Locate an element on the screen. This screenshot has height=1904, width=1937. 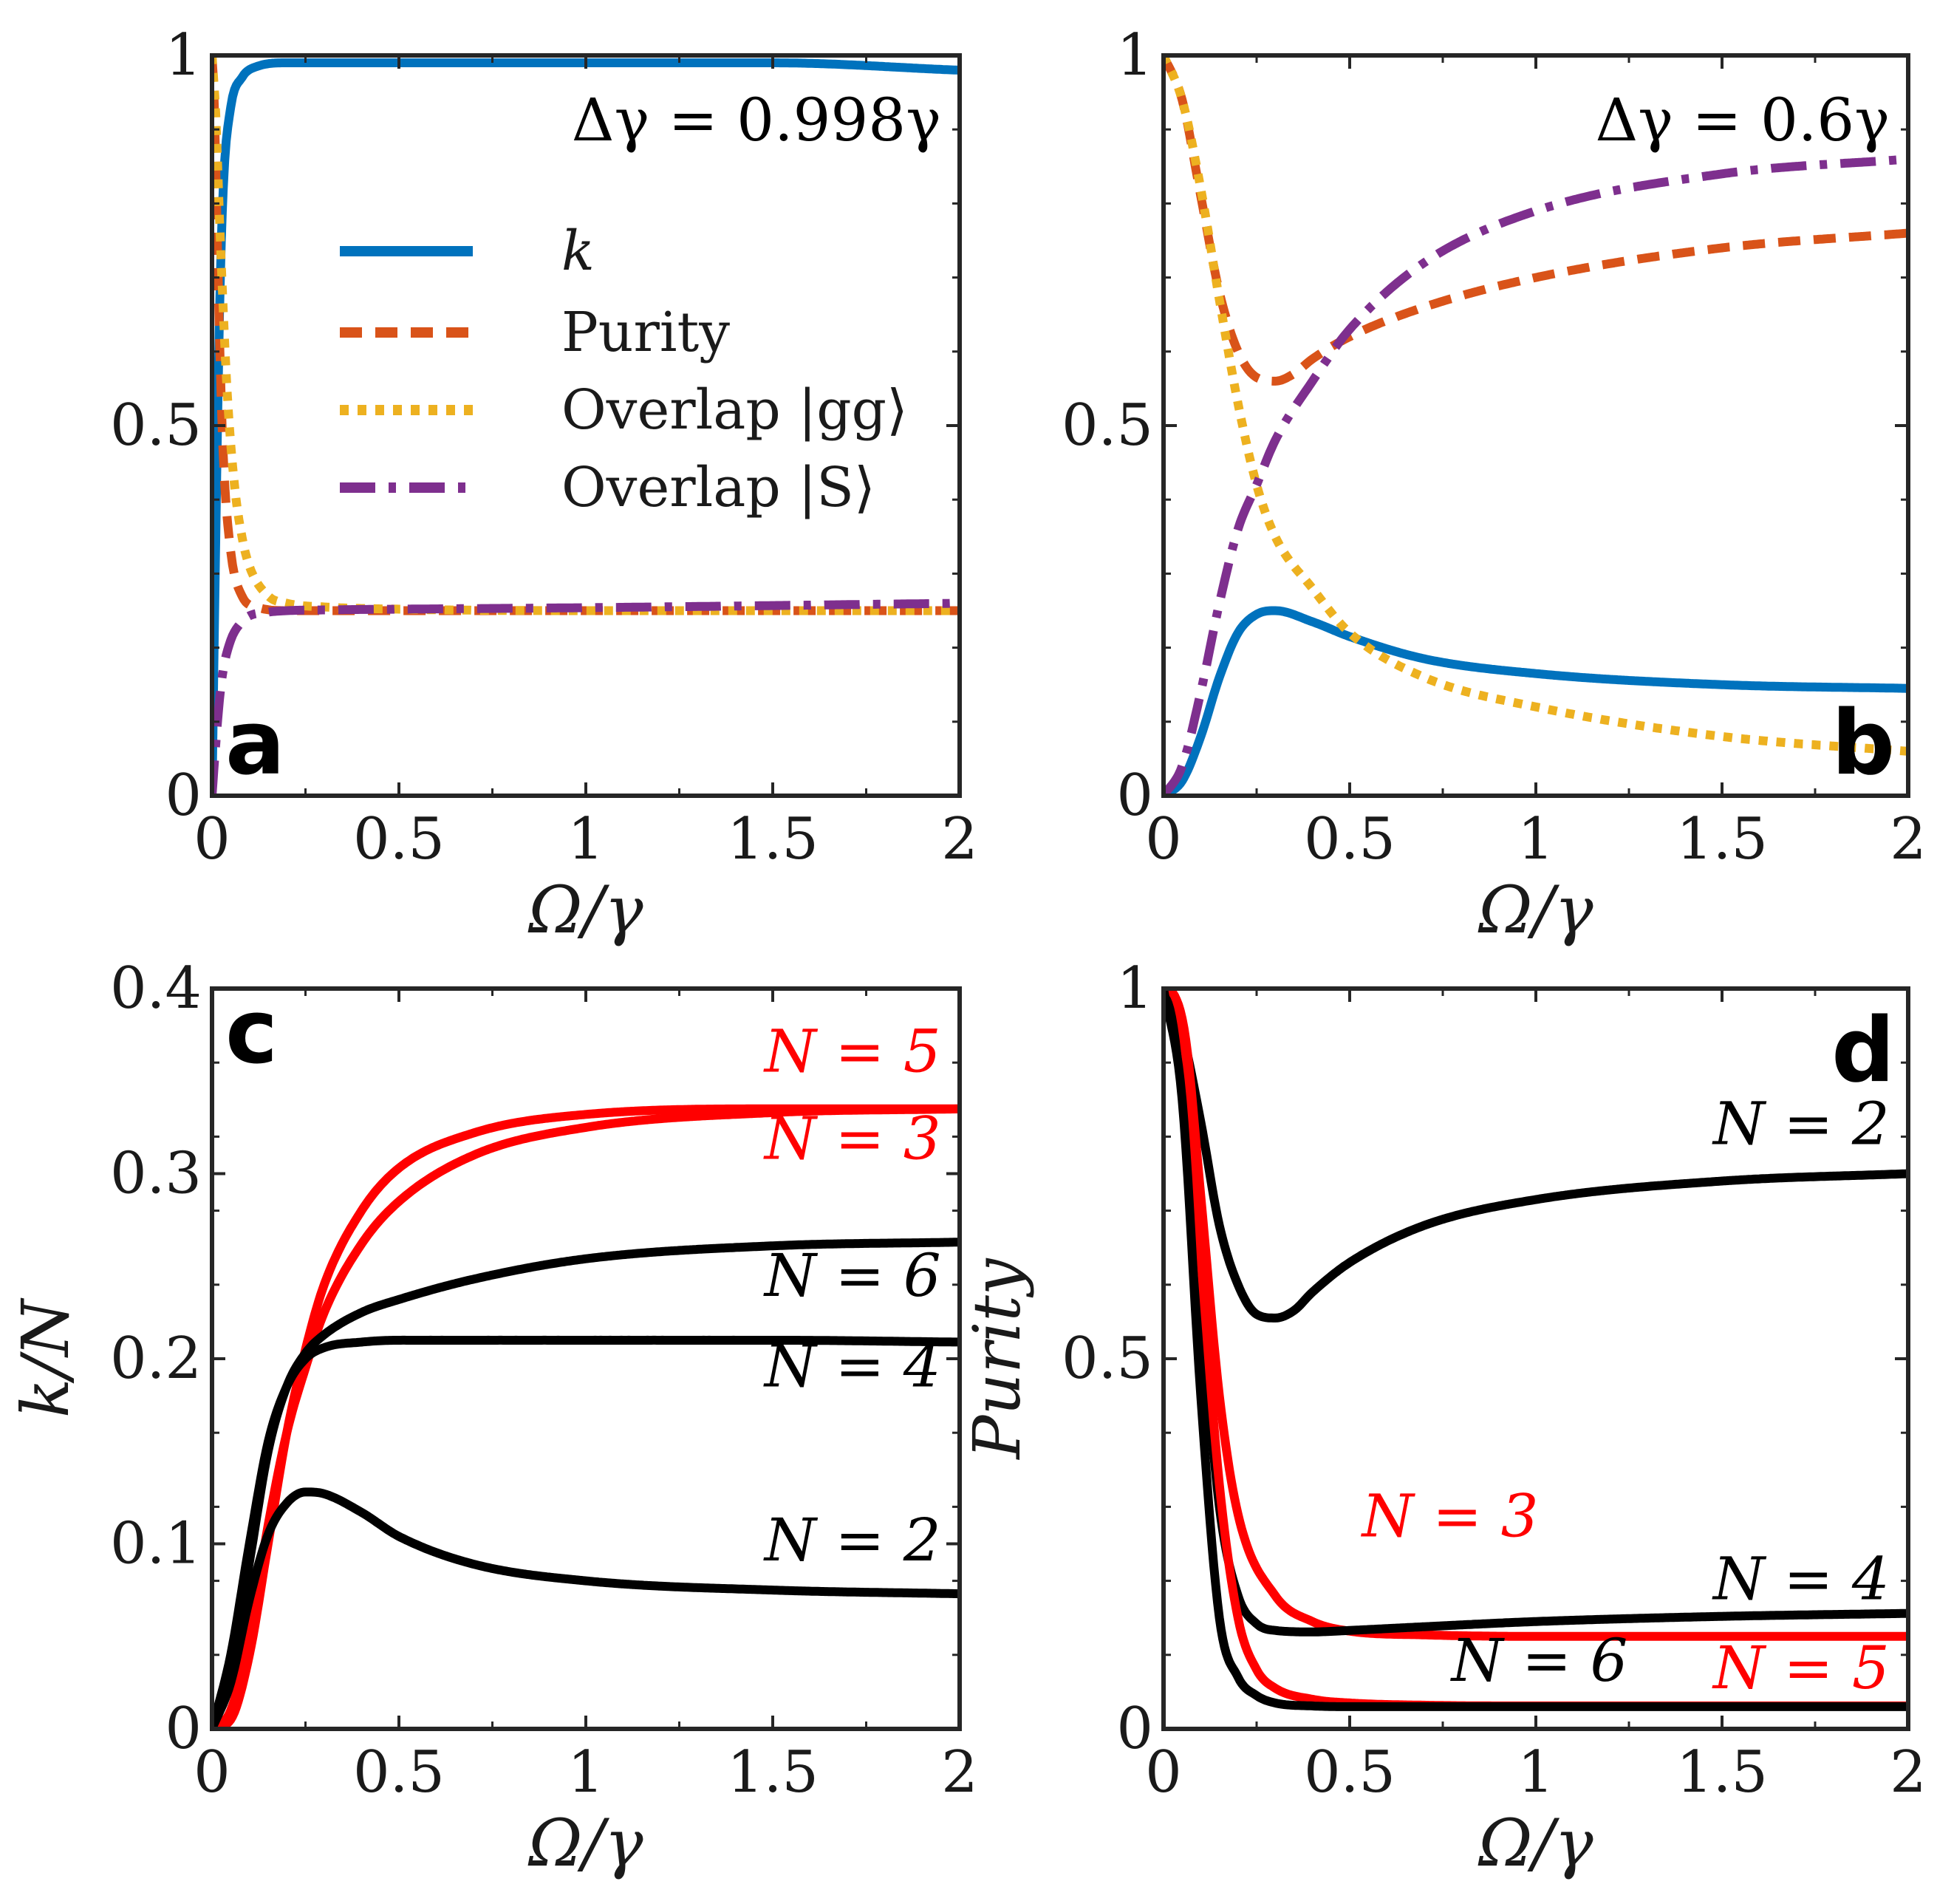
legend-label: Overlap |gg⟩ is located at coordinates (734, 410).